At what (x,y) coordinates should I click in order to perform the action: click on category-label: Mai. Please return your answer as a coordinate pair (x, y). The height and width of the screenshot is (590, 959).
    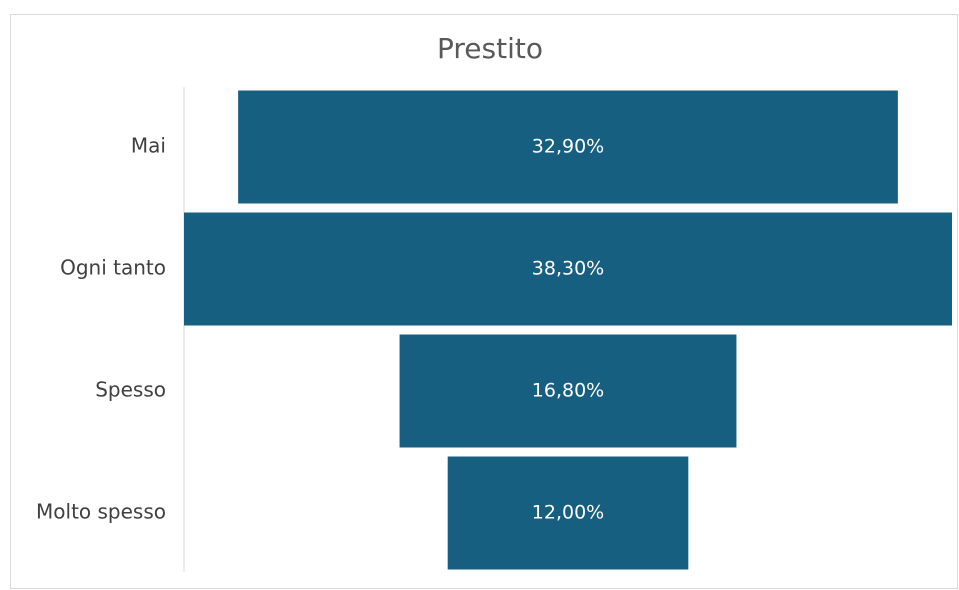
    Looking at the image, I should click on (148, 146).